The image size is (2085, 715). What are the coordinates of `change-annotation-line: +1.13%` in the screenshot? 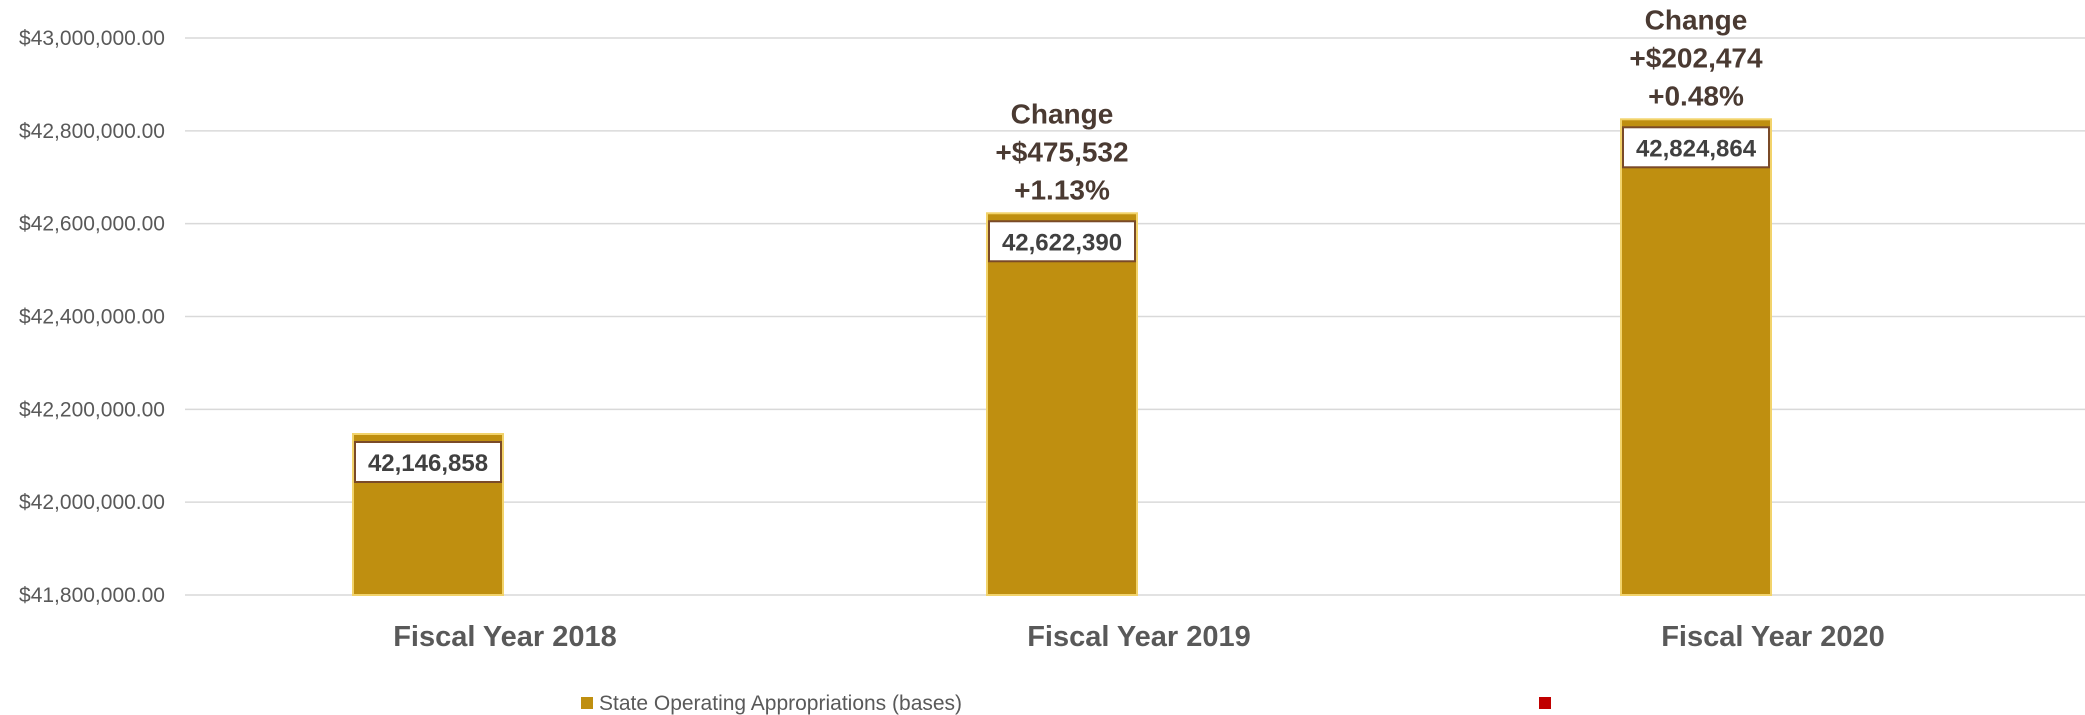 It's located at (1062, 189).